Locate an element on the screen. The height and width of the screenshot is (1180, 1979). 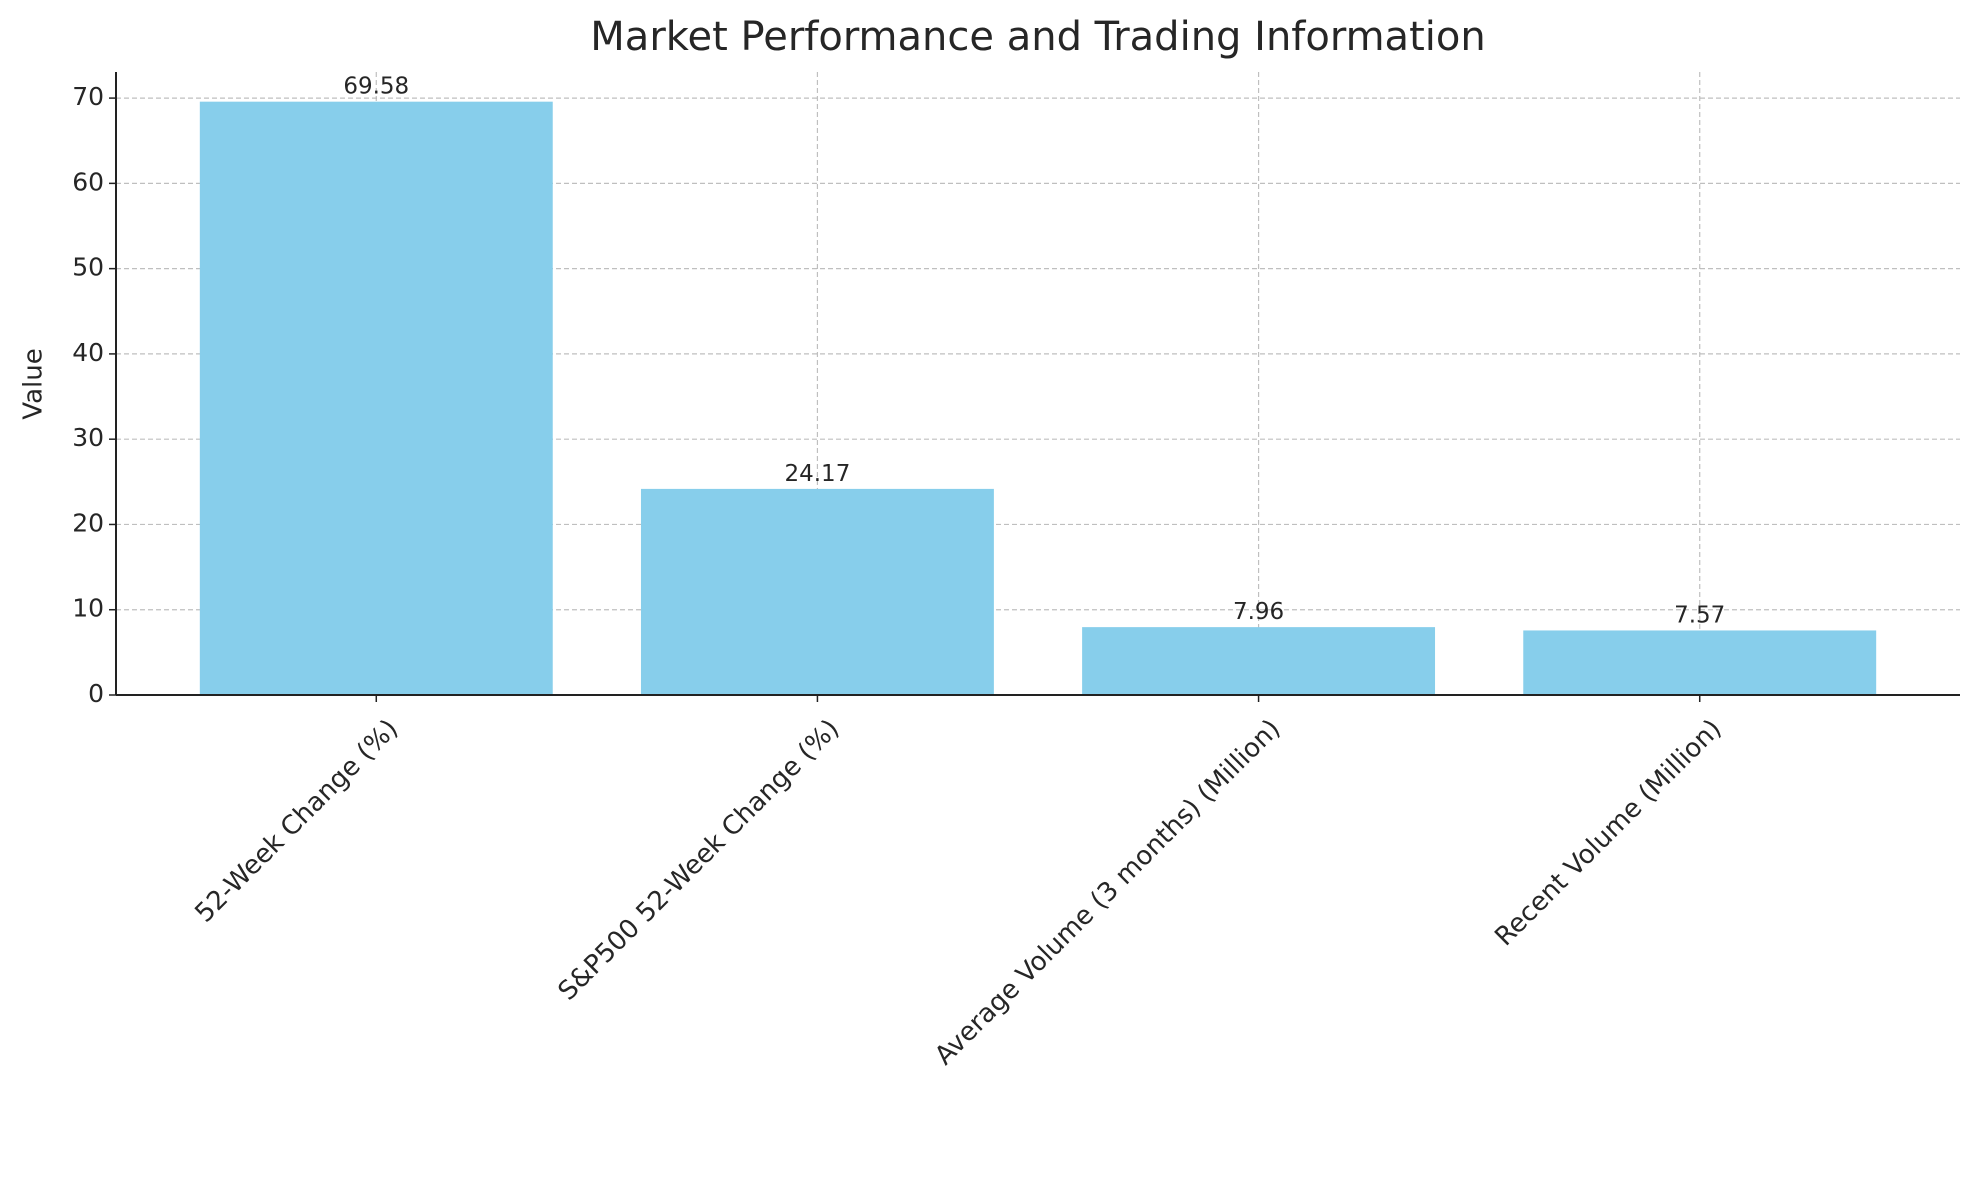
value-label: 7.57 is located at coordinates (1699, 615).